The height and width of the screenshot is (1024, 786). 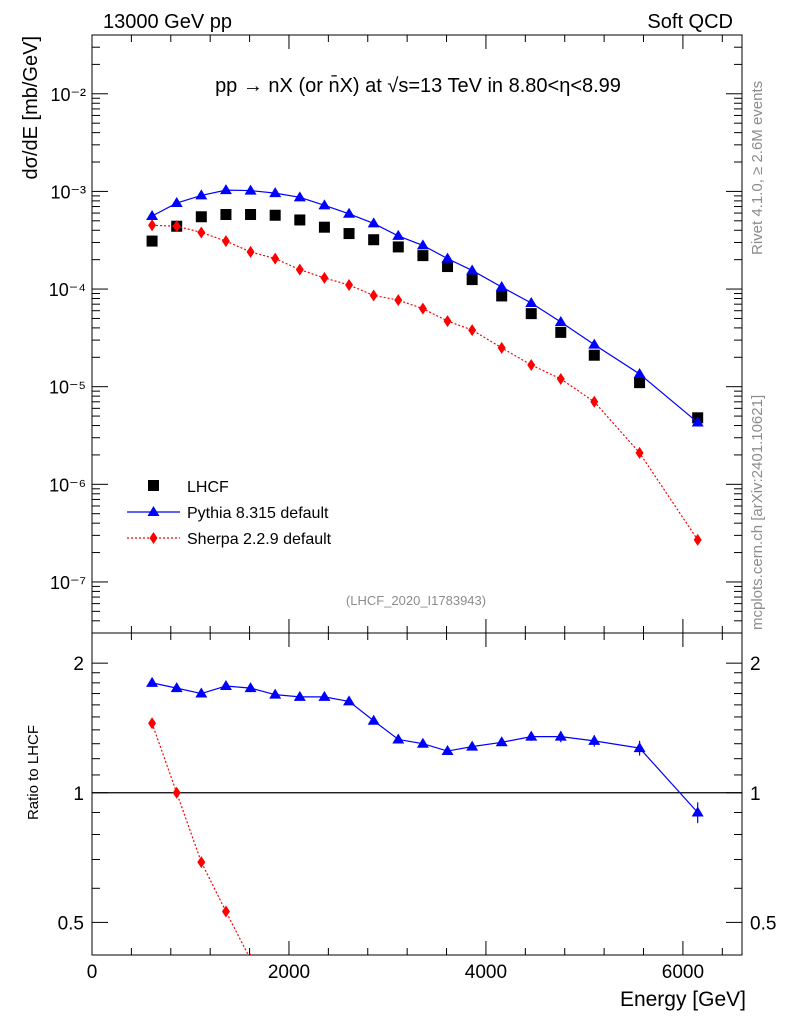 What do you see at coordinates (200, 839) in the screenshot?
I see `ratio-line` at bounding box center [200, 839].